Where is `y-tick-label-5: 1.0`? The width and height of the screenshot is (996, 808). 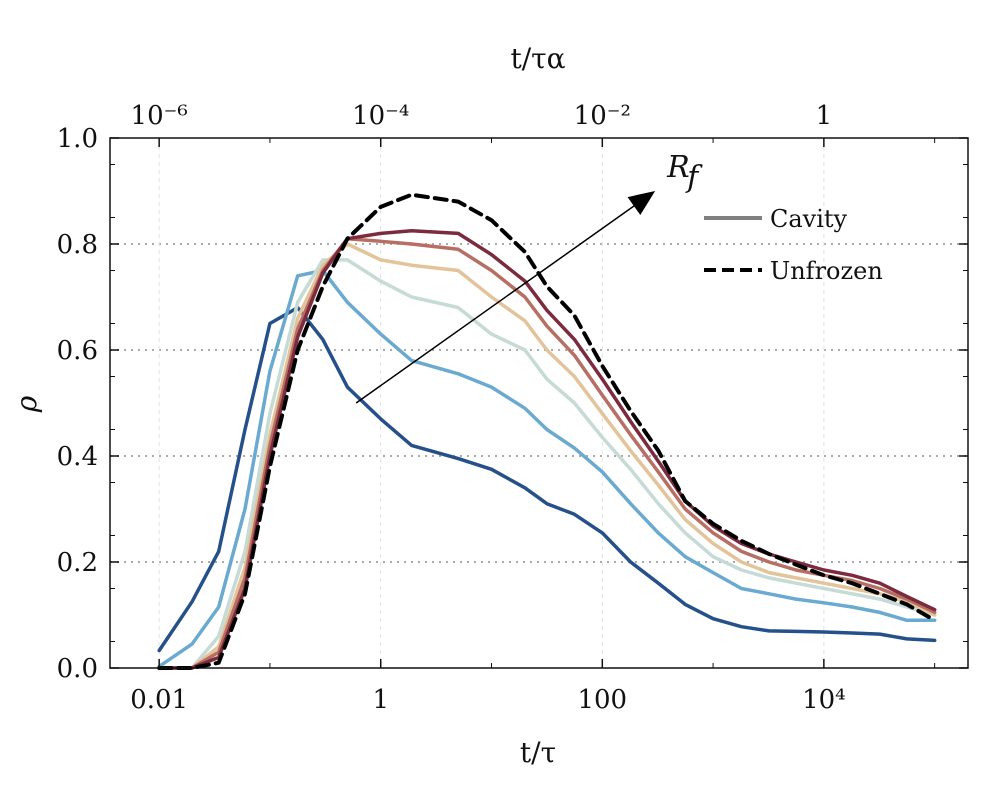
y-tick-label-5: 1.0 is located at coordinates (77, 139).